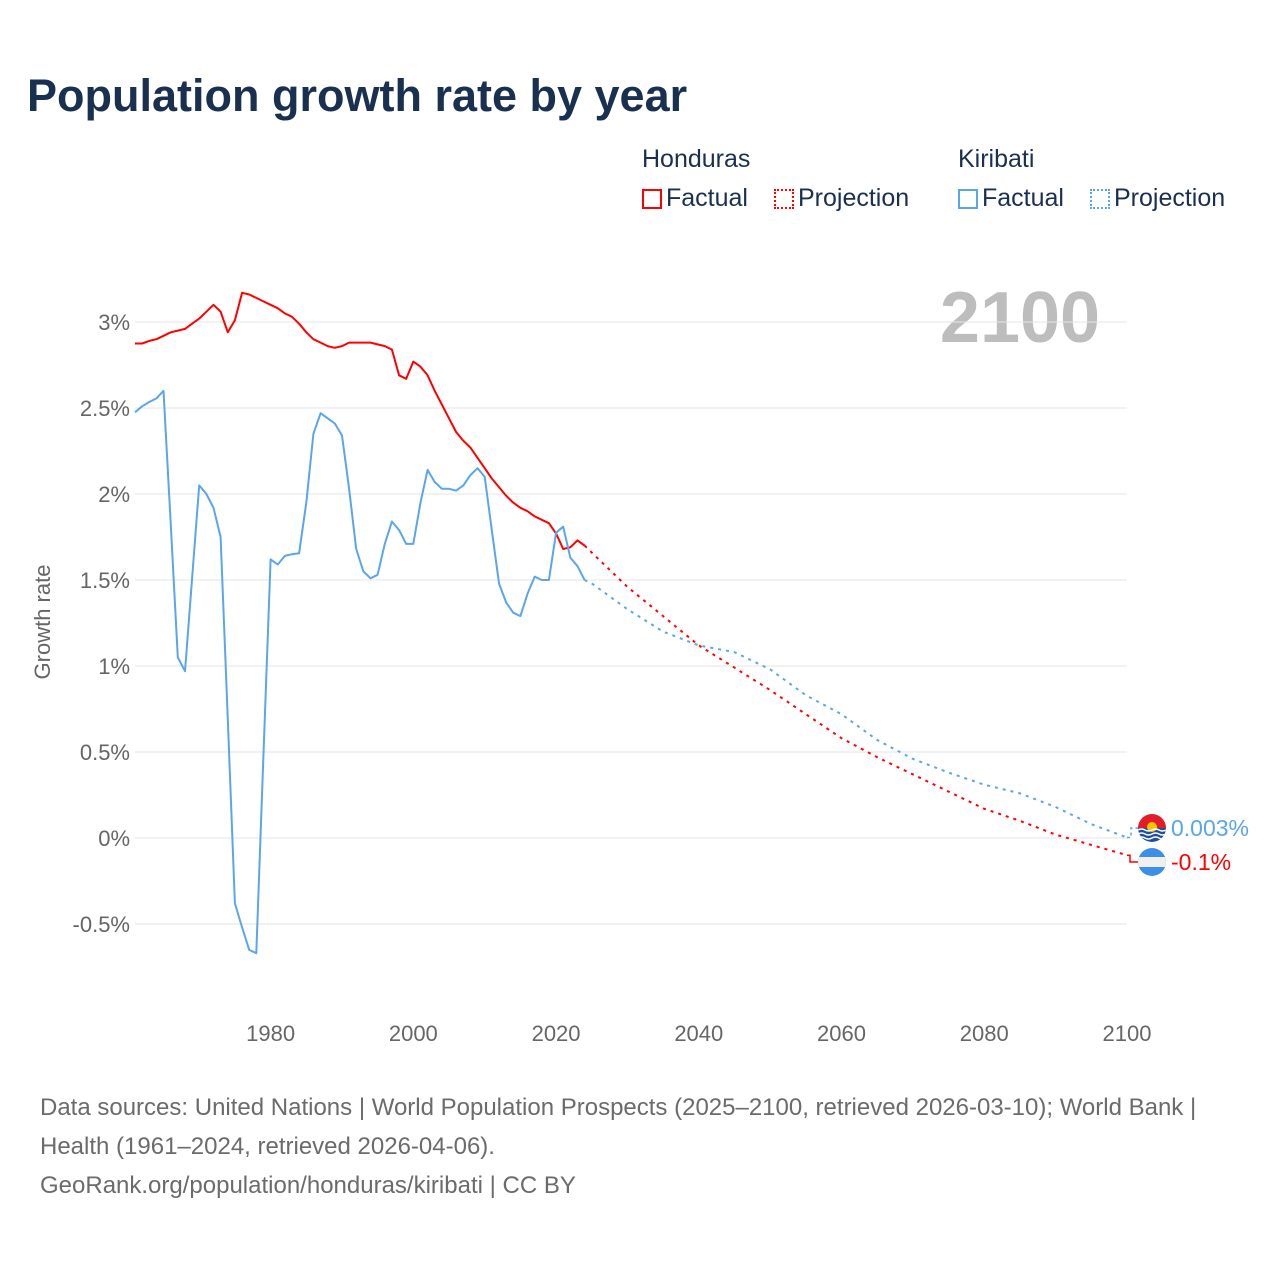 The width and height of the screenshot is (1280, 1280). Describe the element at coordinates (105, 580) in the screenshot. I see `y-tick-label: 1.5%` at that location.